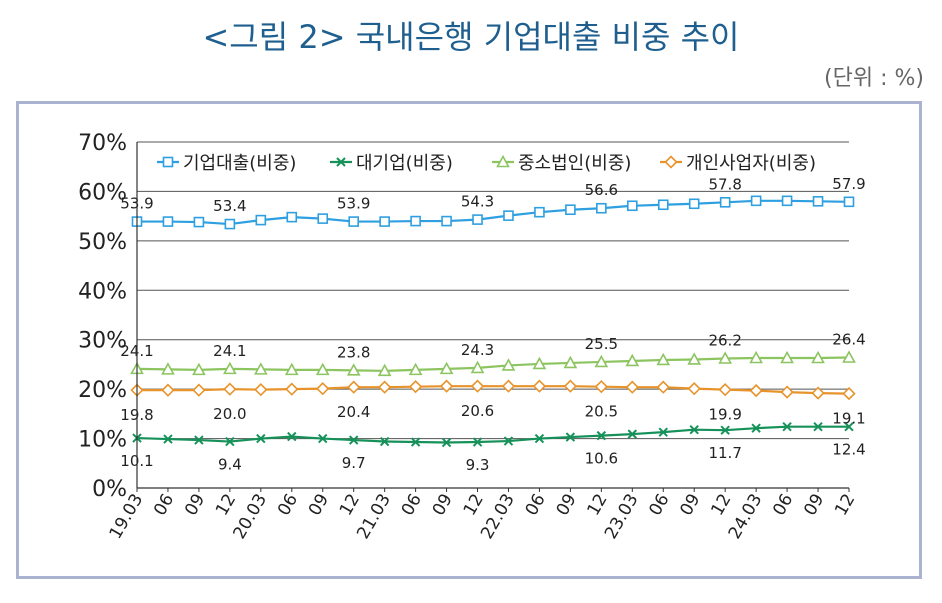  I want to click on data-label: 24.1, so click(229, 351).